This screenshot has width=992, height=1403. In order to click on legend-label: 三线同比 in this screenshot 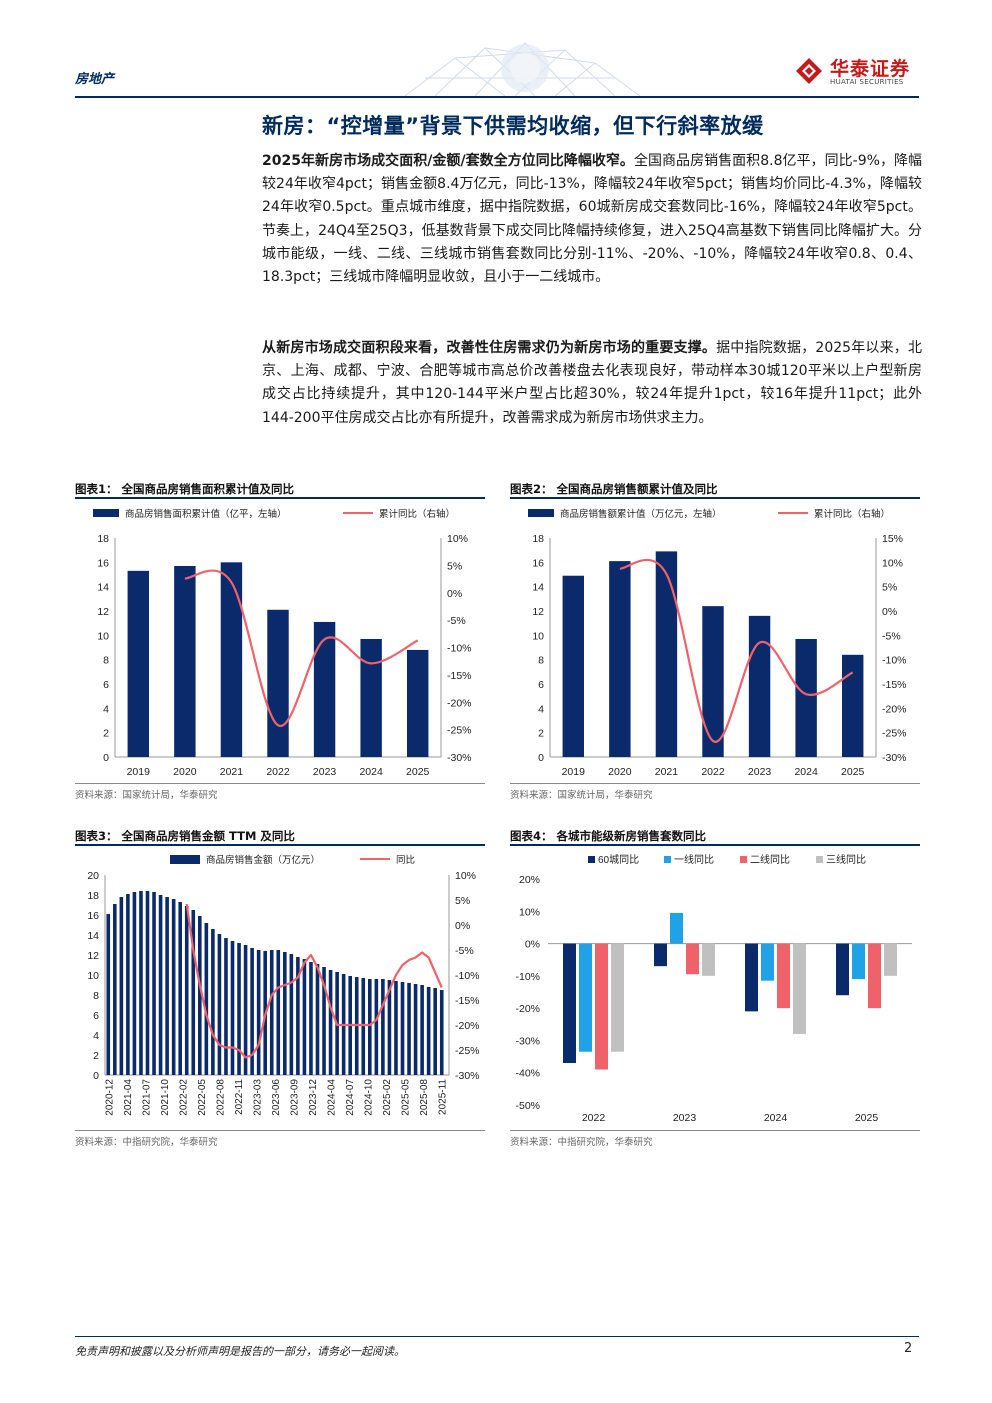, I will do `click(846, 859)`.